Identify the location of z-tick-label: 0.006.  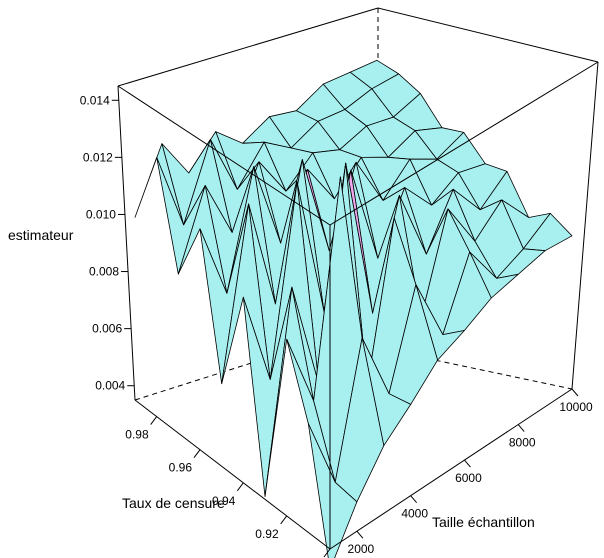
(107, 329).